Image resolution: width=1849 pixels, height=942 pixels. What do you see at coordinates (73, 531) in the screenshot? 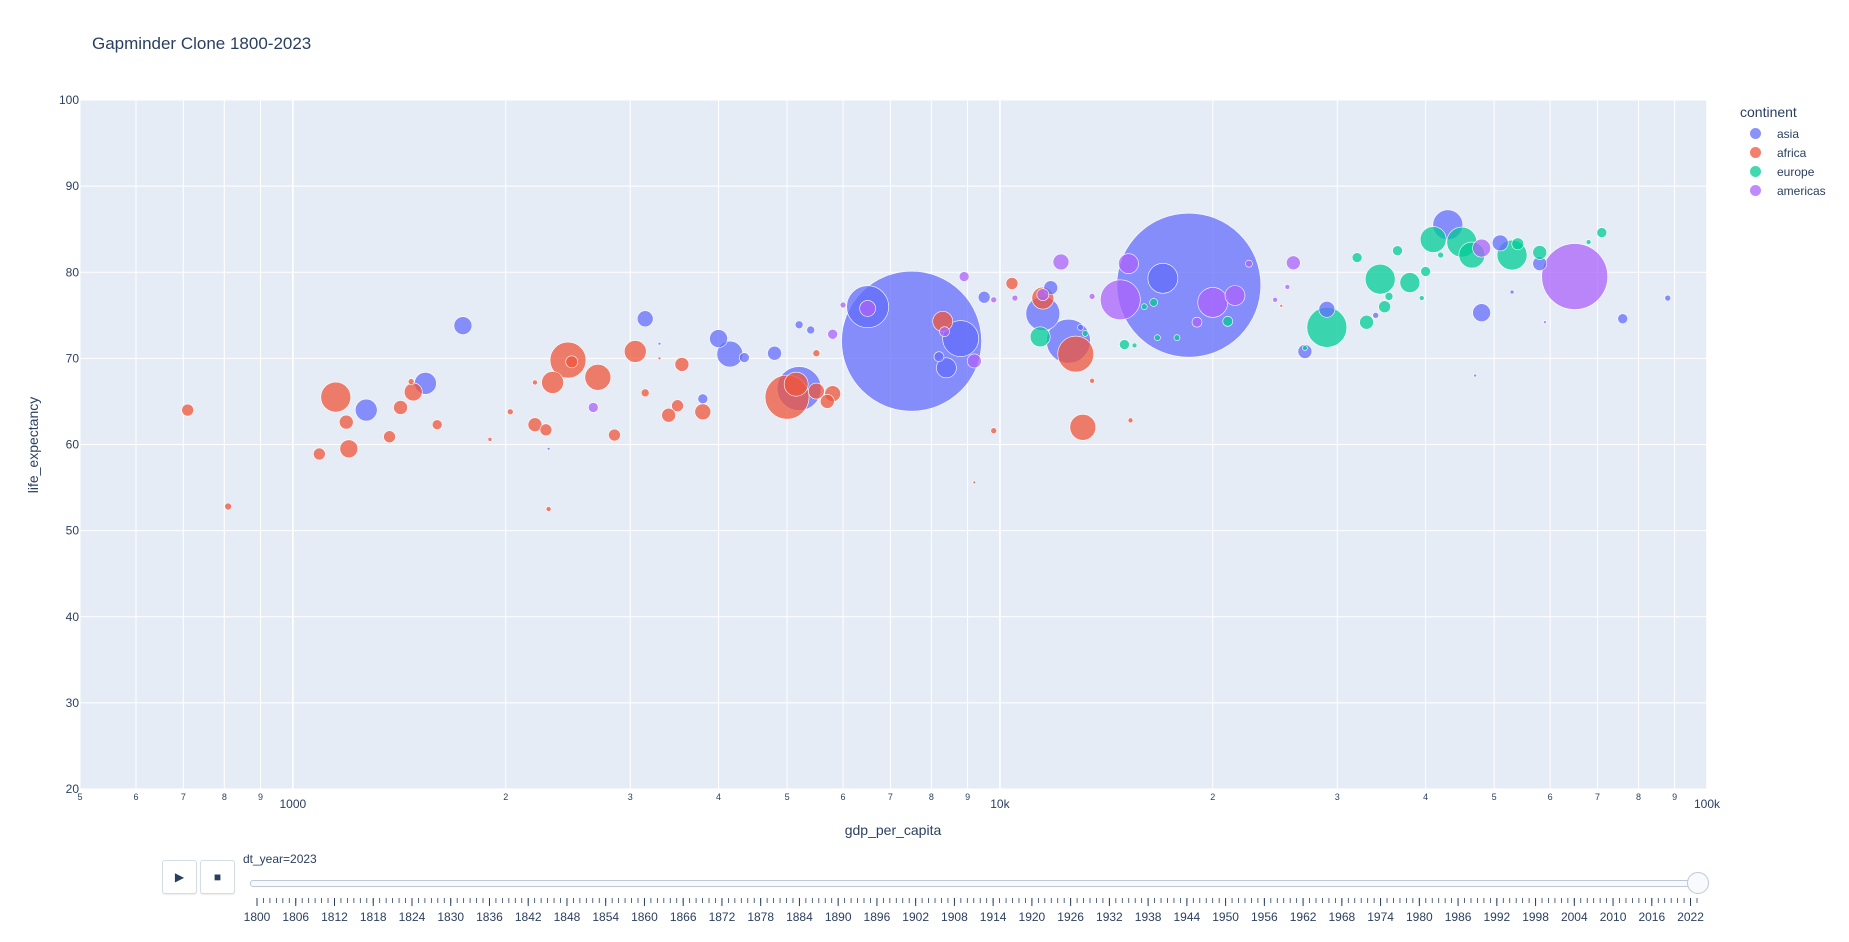
I see `y-tick-label: 50` at bounding box center [73, 531].